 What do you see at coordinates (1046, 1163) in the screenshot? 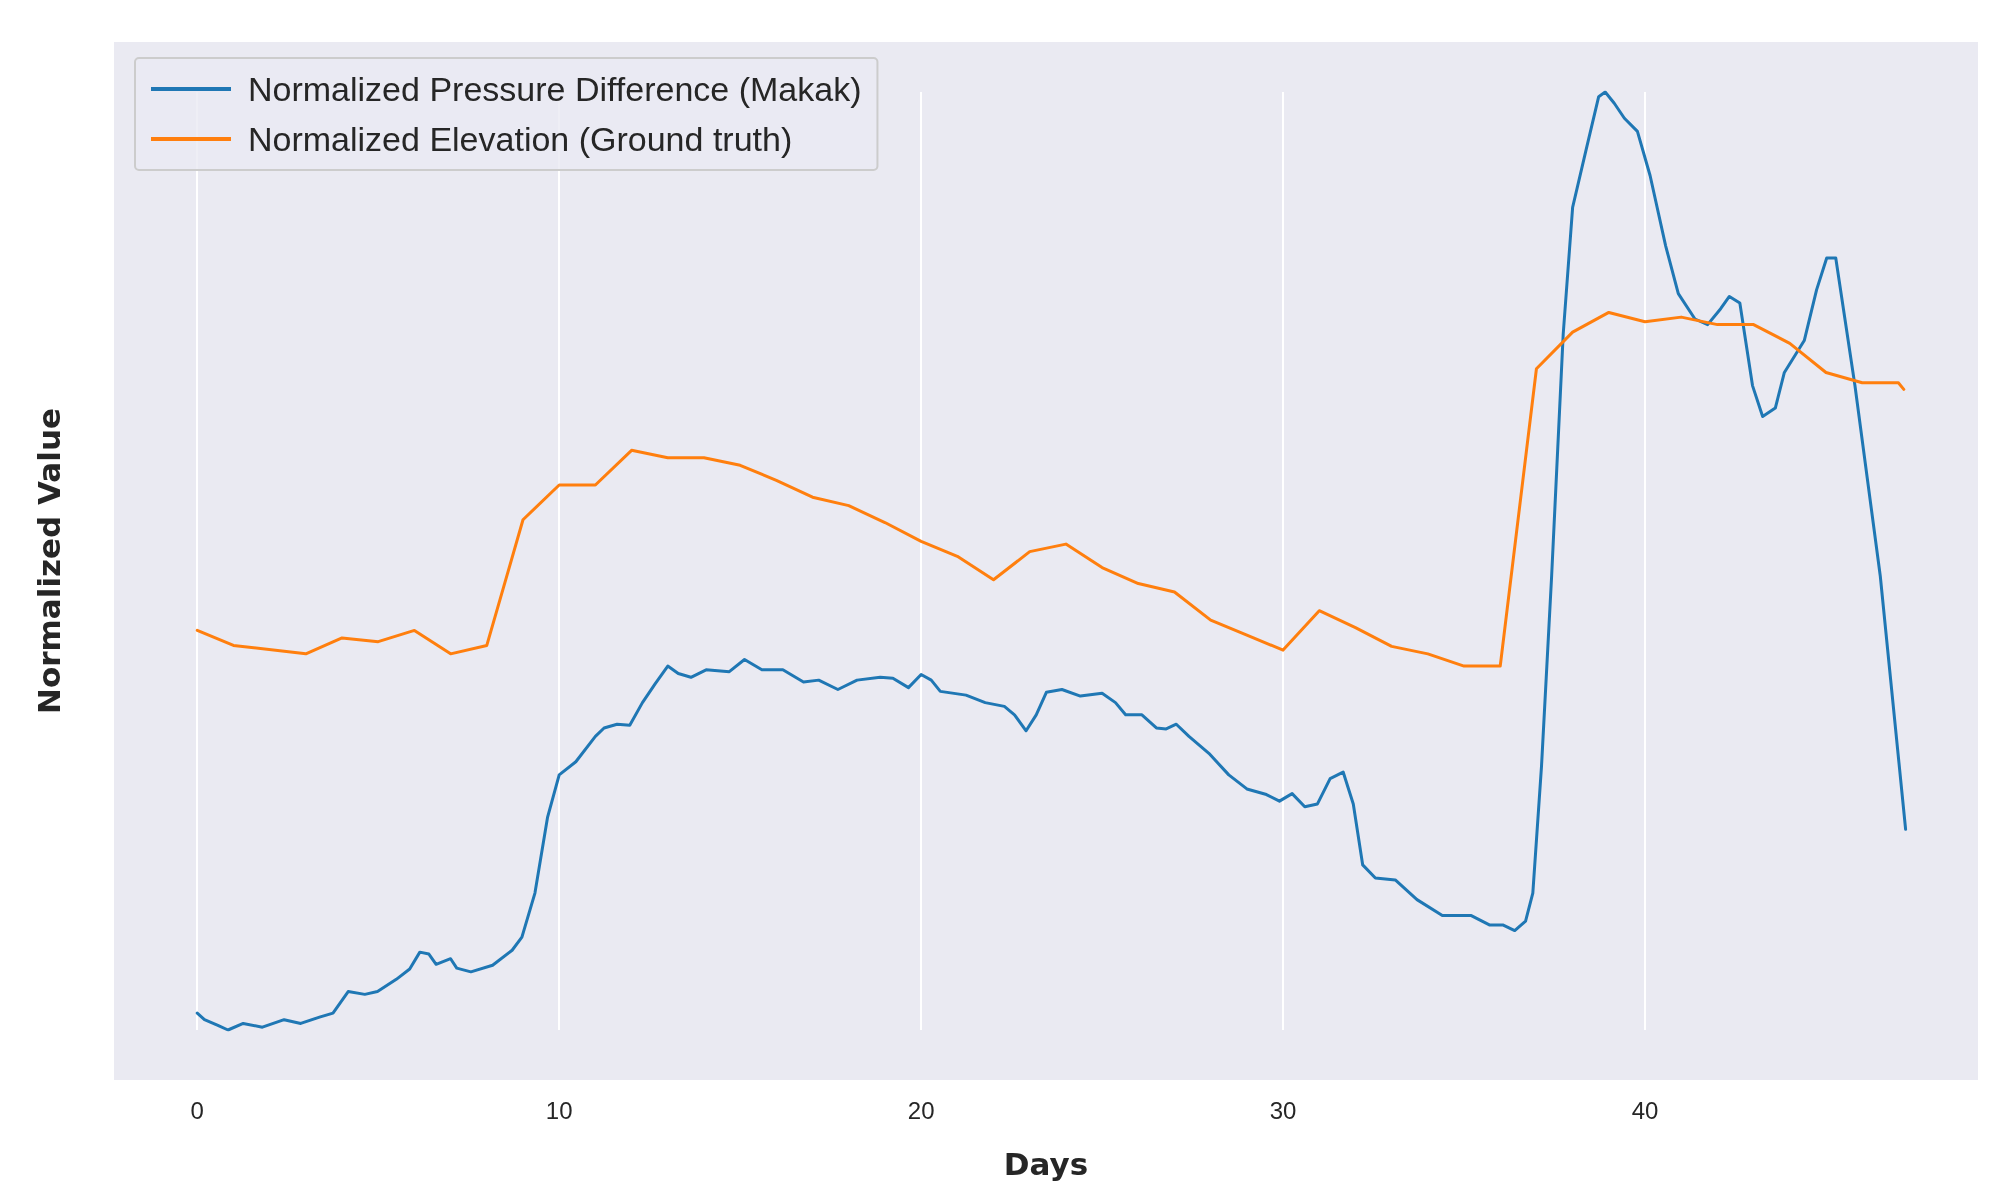
I see `x-axis-title: Days` at bounding box center [1046, 1163].